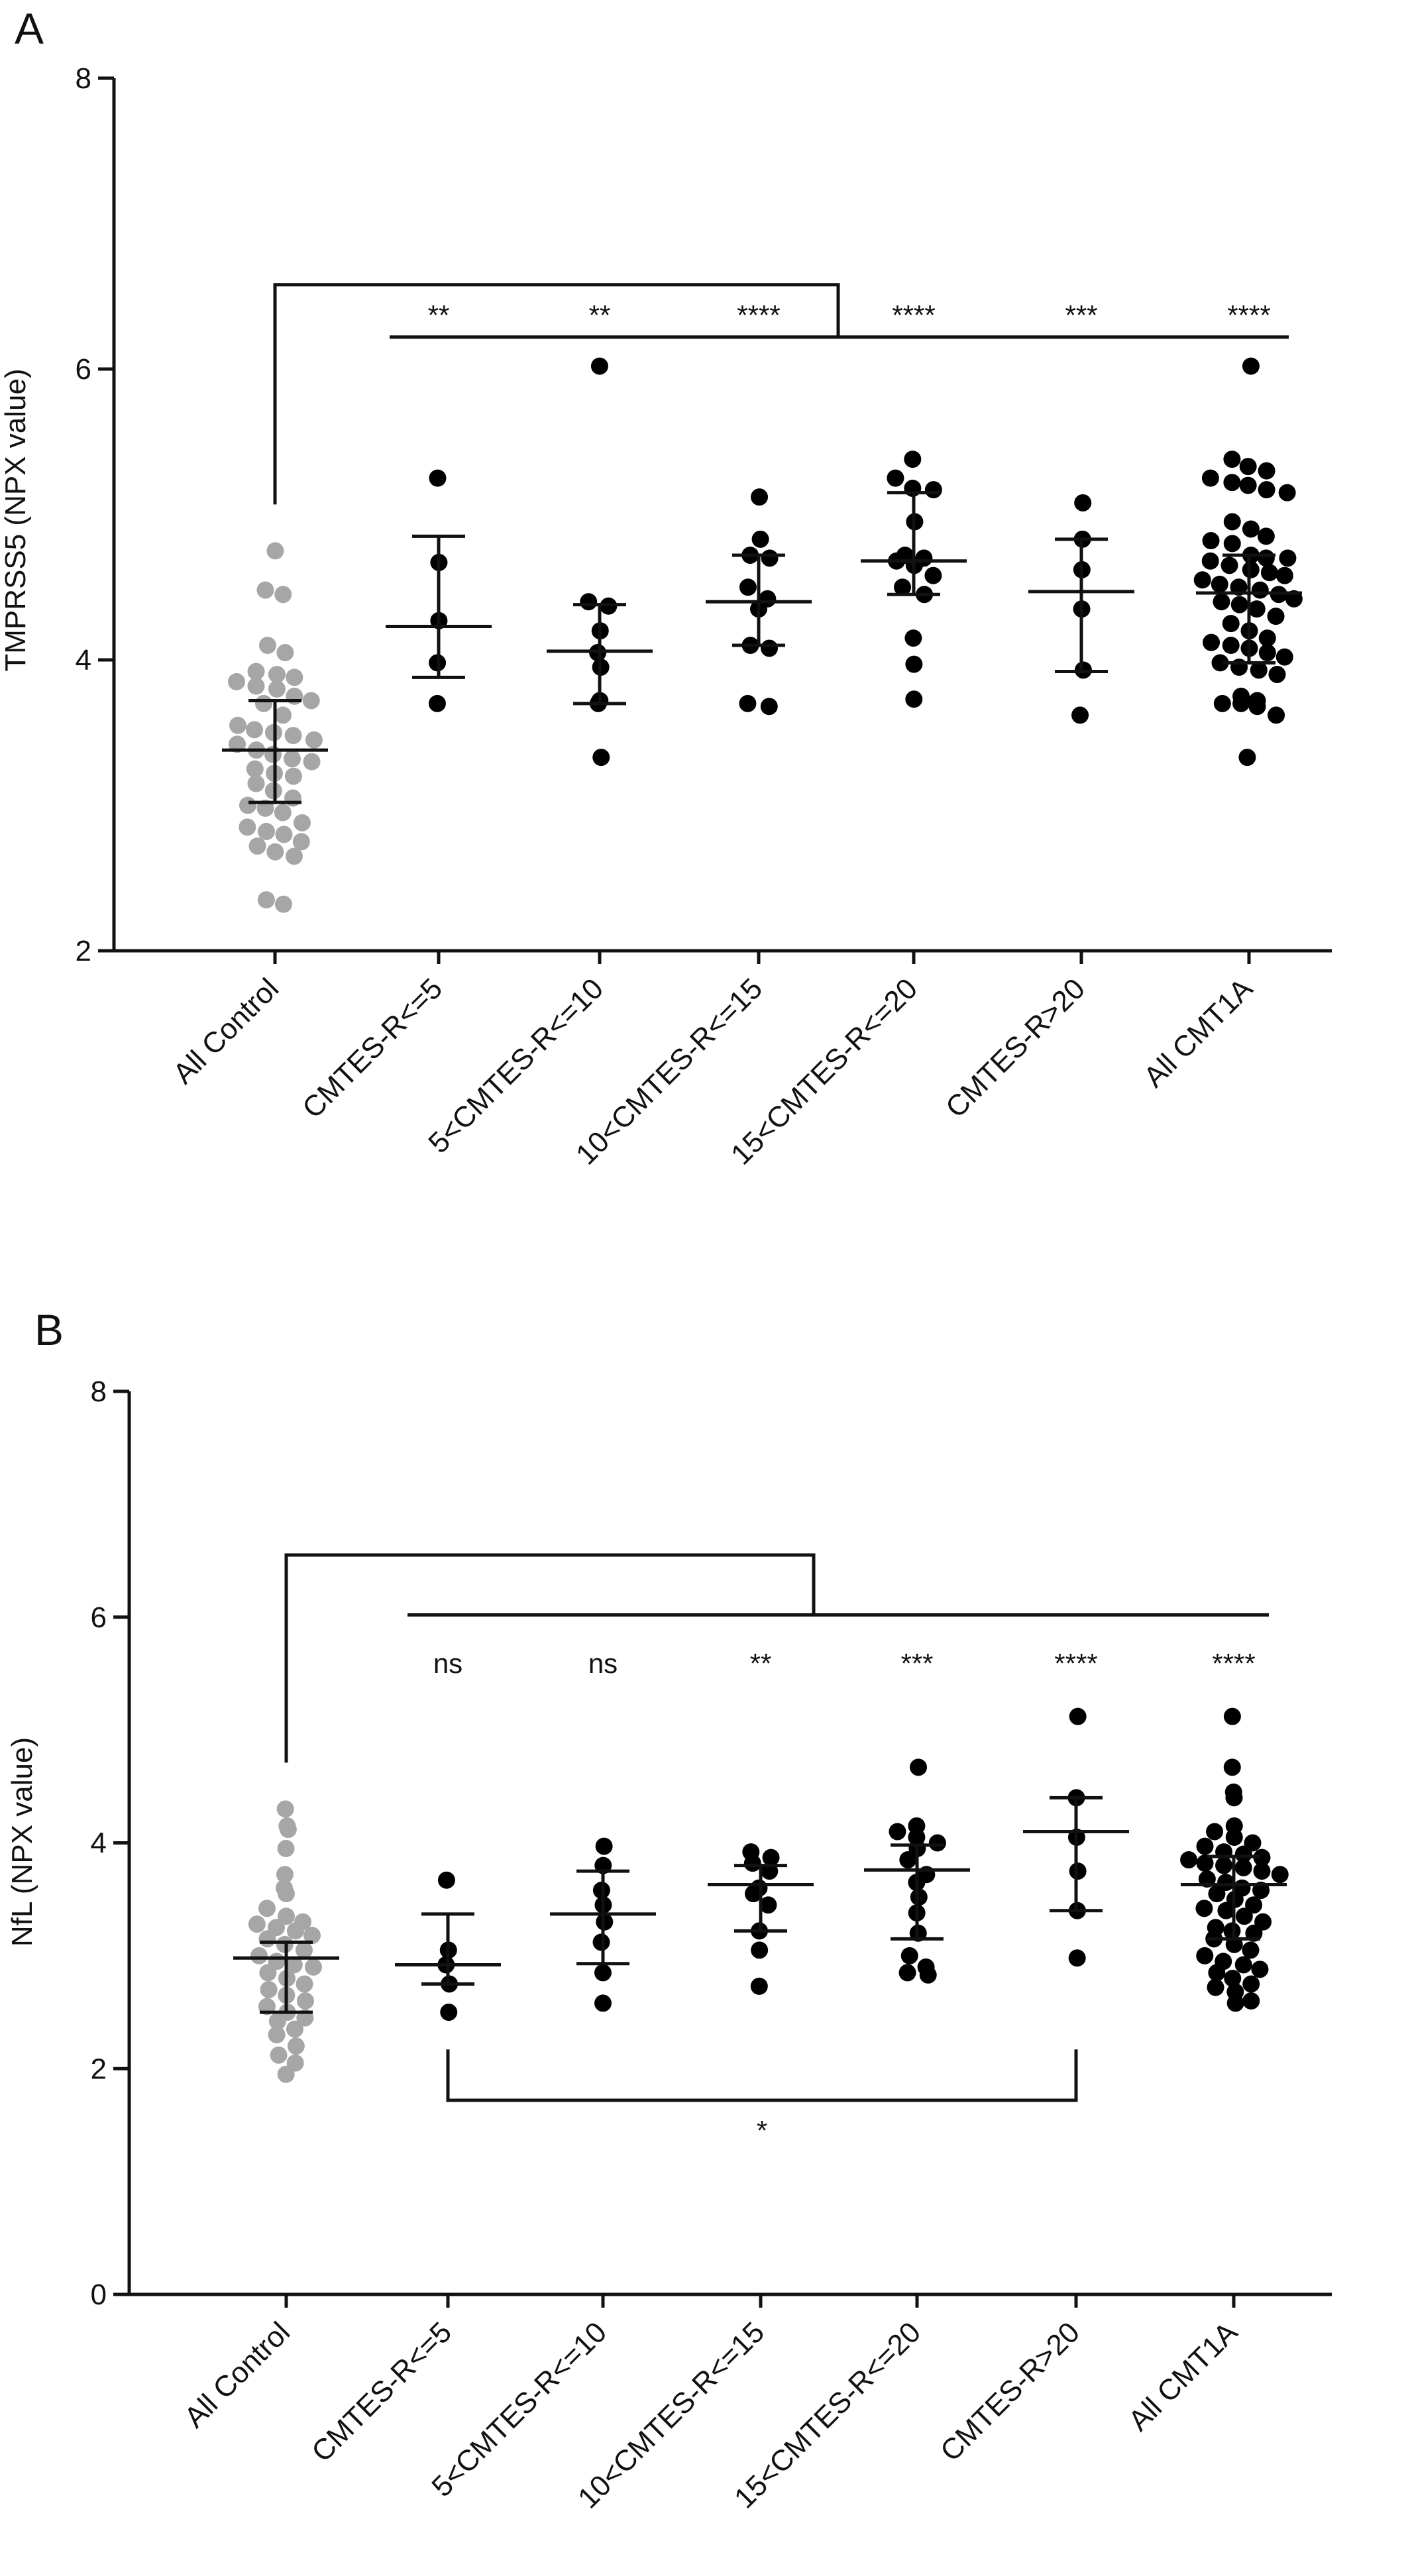 The width and height of the screenshot is (1410, 2576). What do you see at coordinates (49, 1329) in the screenshot?
I see `panel-letter-b: B` at bounding box center [49, 1329].